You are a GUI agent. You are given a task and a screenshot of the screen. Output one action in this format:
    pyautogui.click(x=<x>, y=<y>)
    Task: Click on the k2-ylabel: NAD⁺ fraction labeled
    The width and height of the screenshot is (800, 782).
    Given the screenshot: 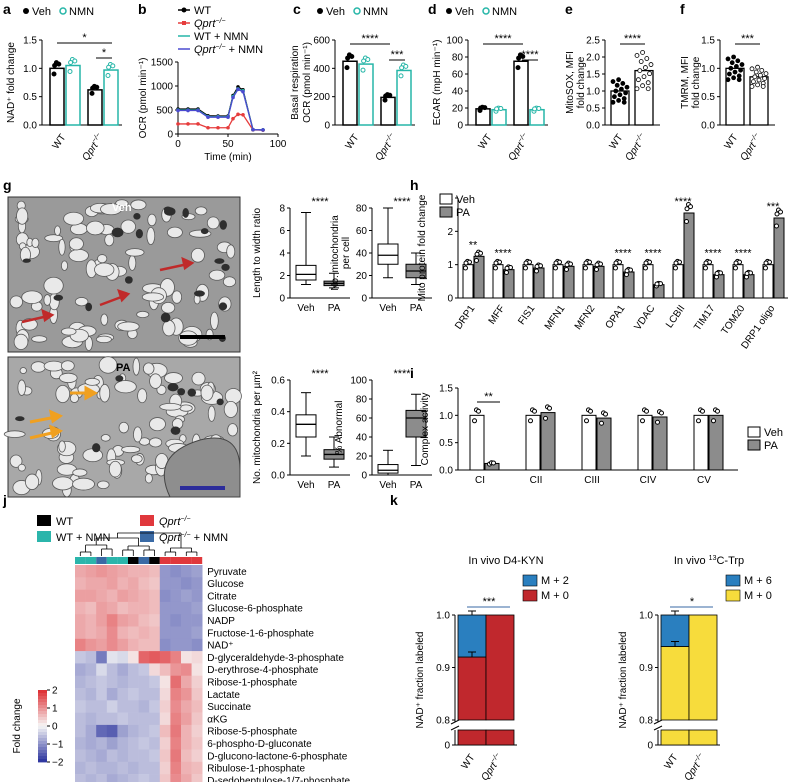 What is the action you would take?
    pyautogui.click(x=623, y=680)
    